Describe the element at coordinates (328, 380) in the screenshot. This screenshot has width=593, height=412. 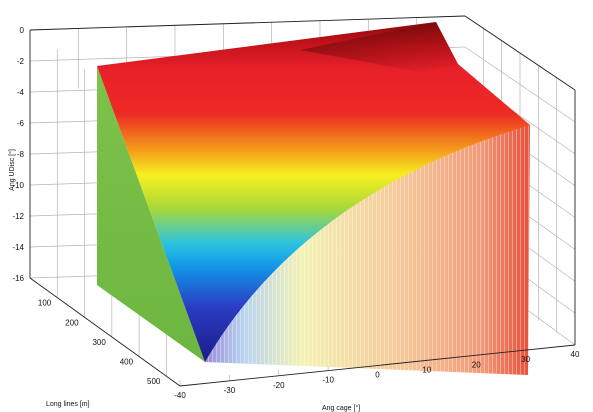
I see `y-tick-label: -10` at that location.